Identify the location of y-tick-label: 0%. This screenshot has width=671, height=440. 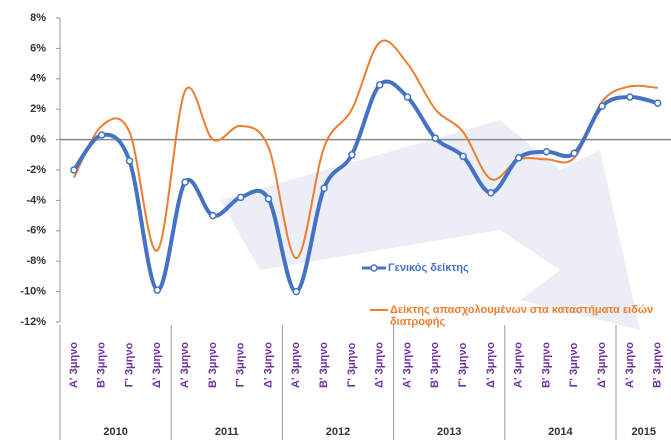
(38, 140).